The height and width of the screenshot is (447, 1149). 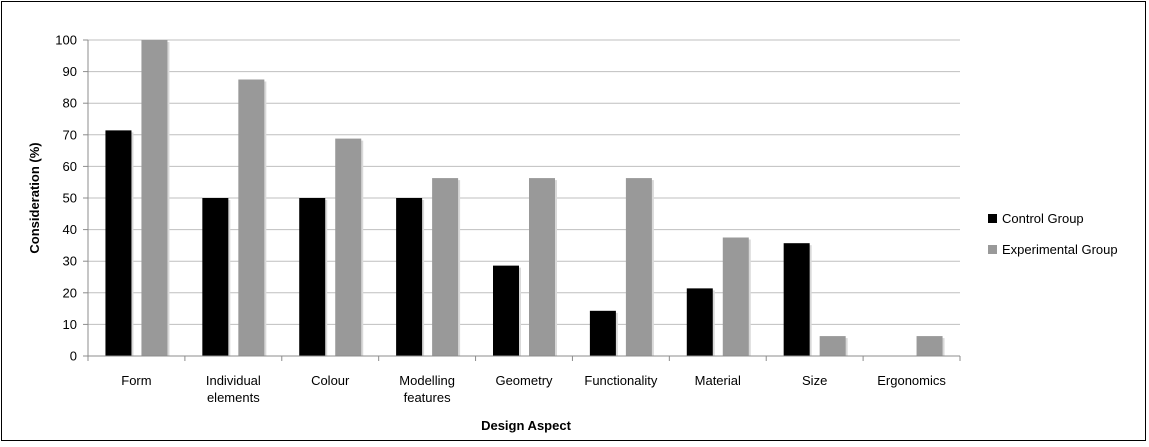 I want to click on x-tick-label-line: Form, so click(x=136, y=380).